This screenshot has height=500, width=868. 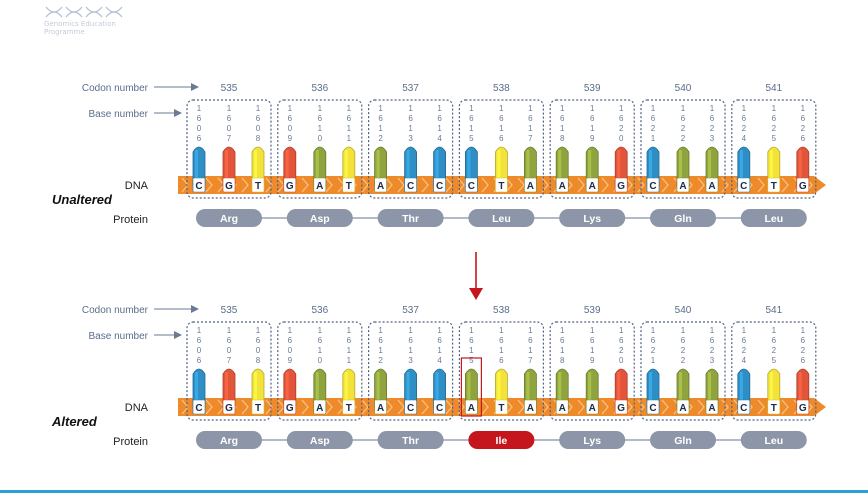 I want to click on dna-label: DNA, so click(x=137, y=186).